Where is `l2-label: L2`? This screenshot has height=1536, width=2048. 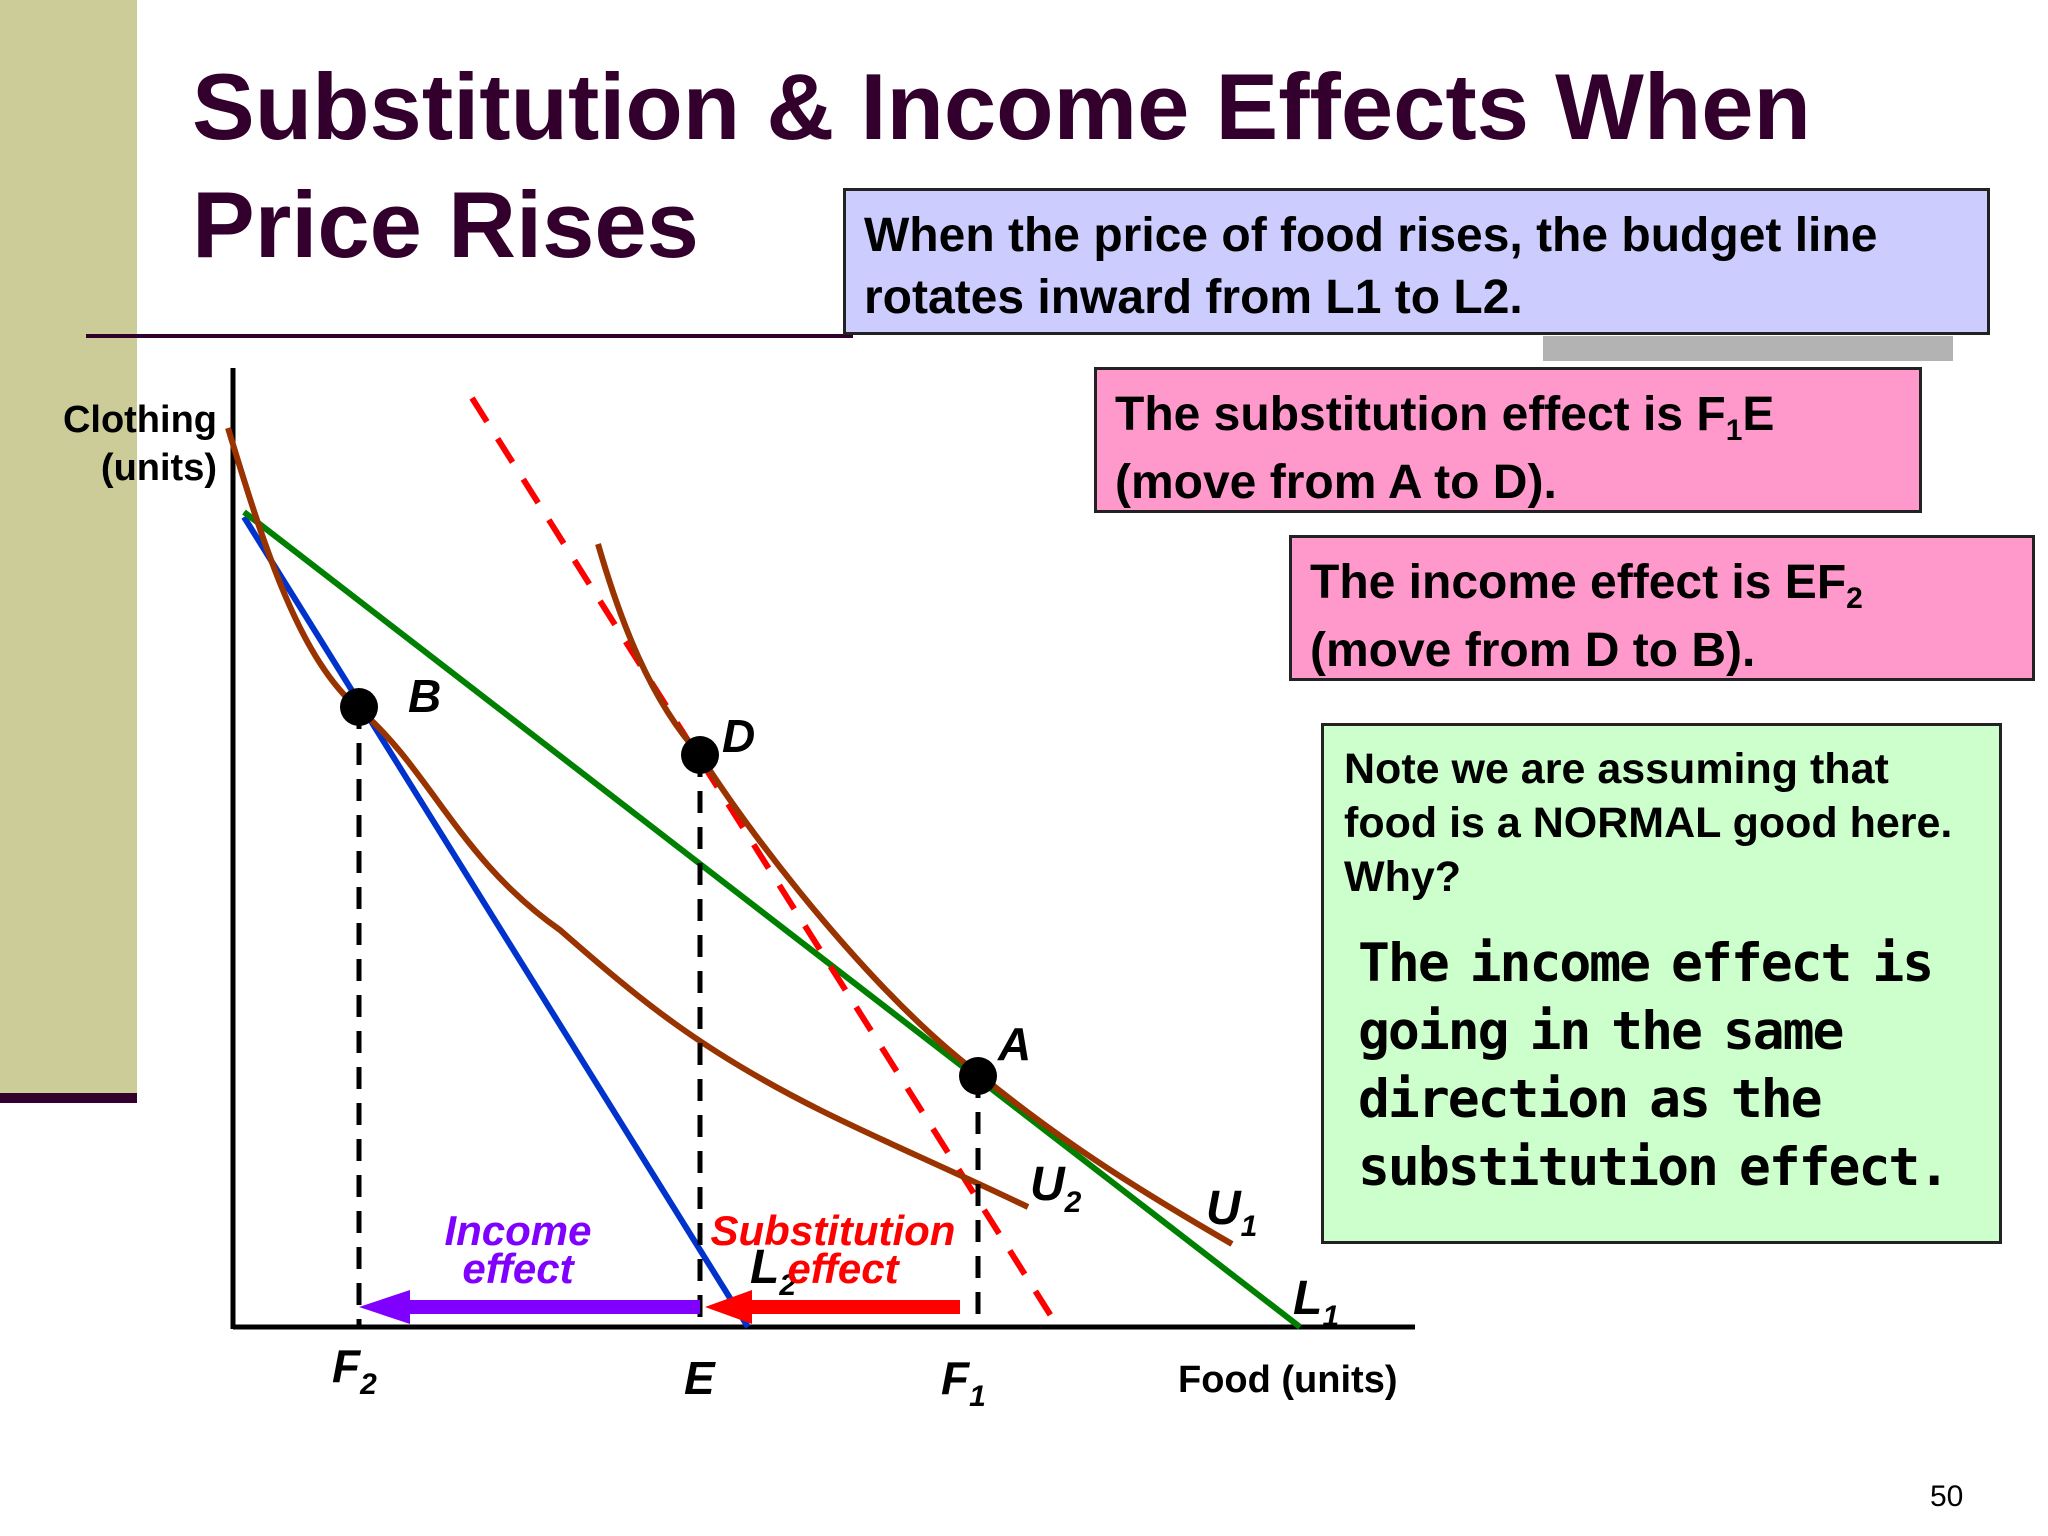 l2-label: L2 is located at coordinates (773, 1271).